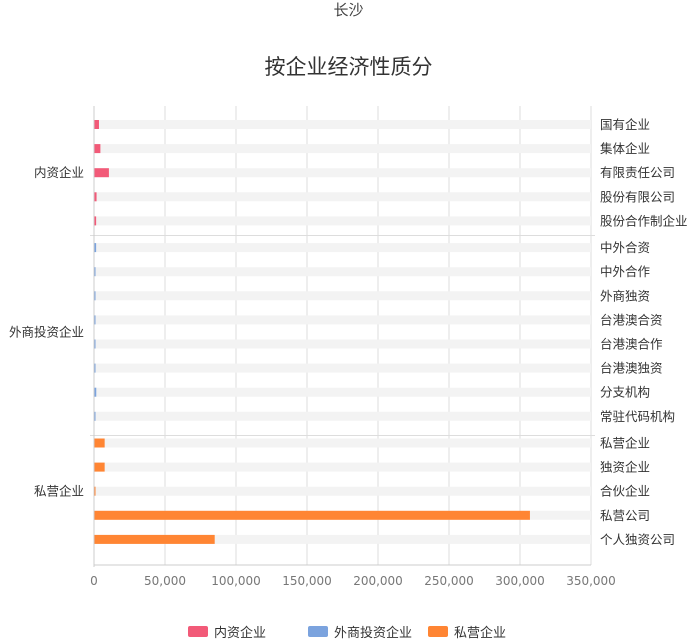 This screenshot has height=641, width=697. Describe the element at coordinates (631, 319) in the screenshot. I see `category-label: 台港澳合资` at that location.